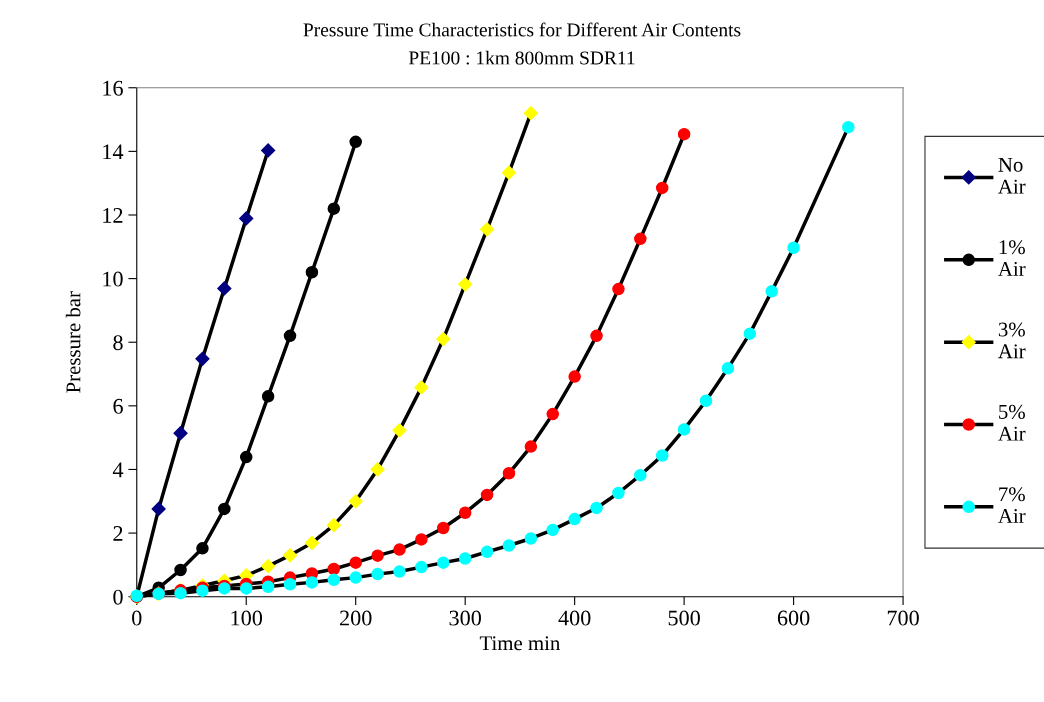 This screenshot has width=1044, height=702. I want to click on x-tick-label: 200, so click(356, 618).